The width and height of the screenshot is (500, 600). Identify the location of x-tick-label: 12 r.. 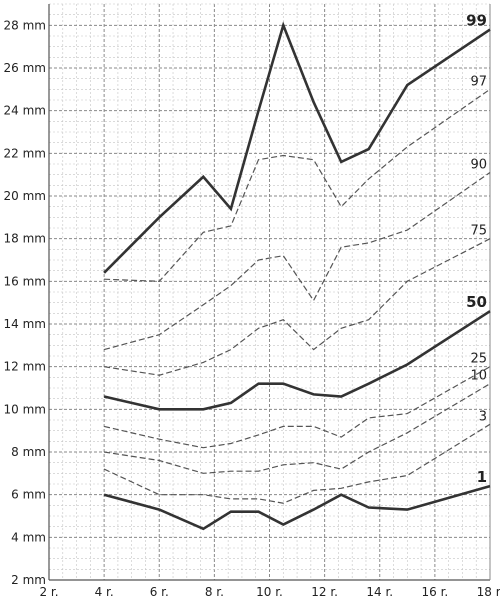
(324, 592).